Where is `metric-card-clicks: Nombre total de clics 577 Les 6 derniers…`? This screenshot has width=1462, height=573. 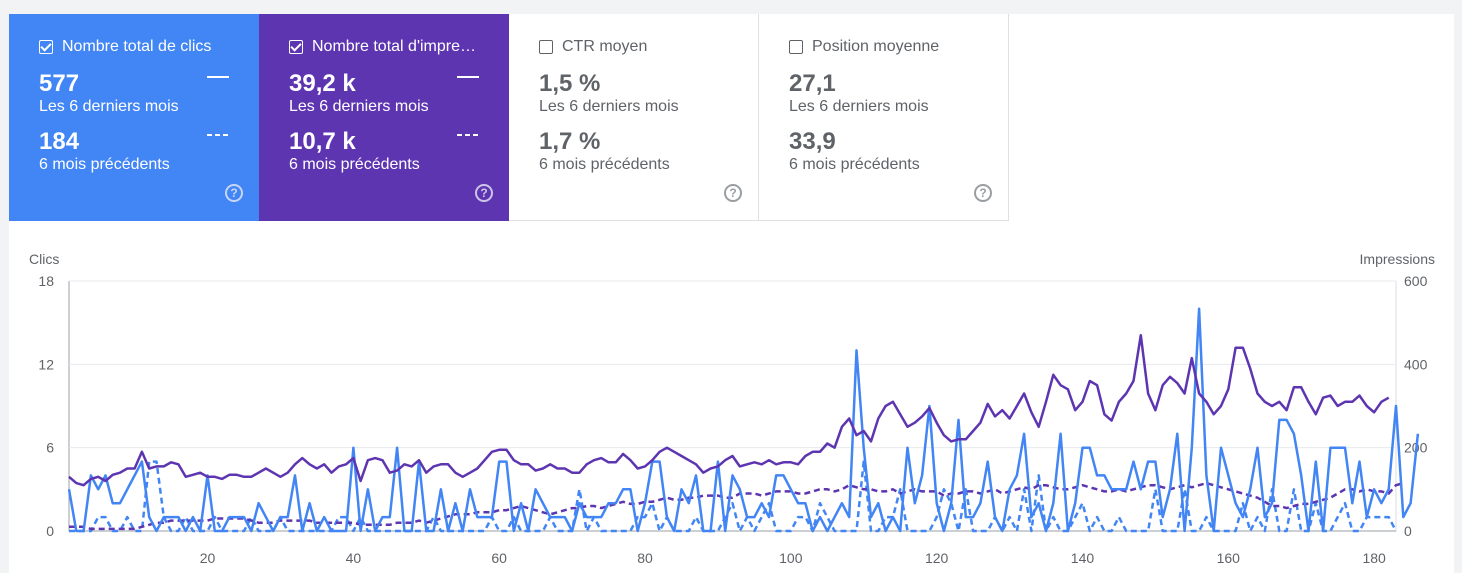
metric-card-clicks: Nombre total de clics 577 Les 6 derniers… is located at coordinates (134, 117).